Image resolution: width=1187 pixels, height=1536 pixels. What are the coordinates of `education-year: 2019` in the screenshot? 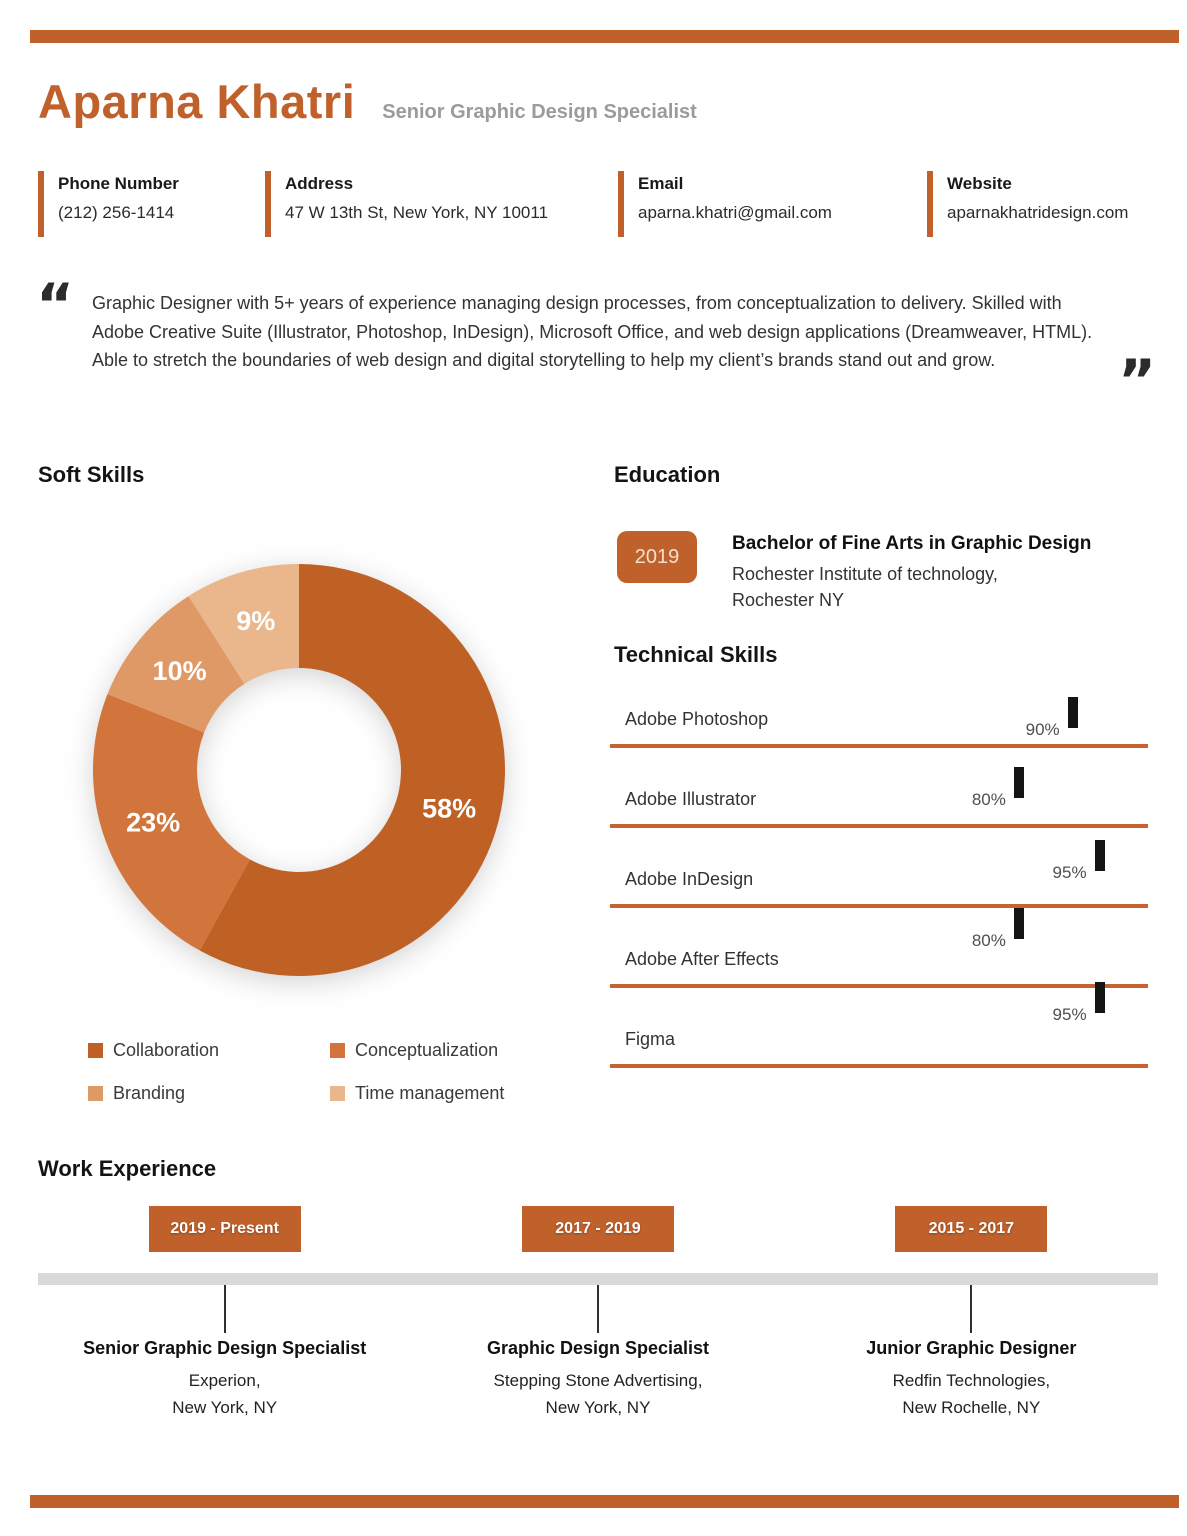 It's located at (657, 556).